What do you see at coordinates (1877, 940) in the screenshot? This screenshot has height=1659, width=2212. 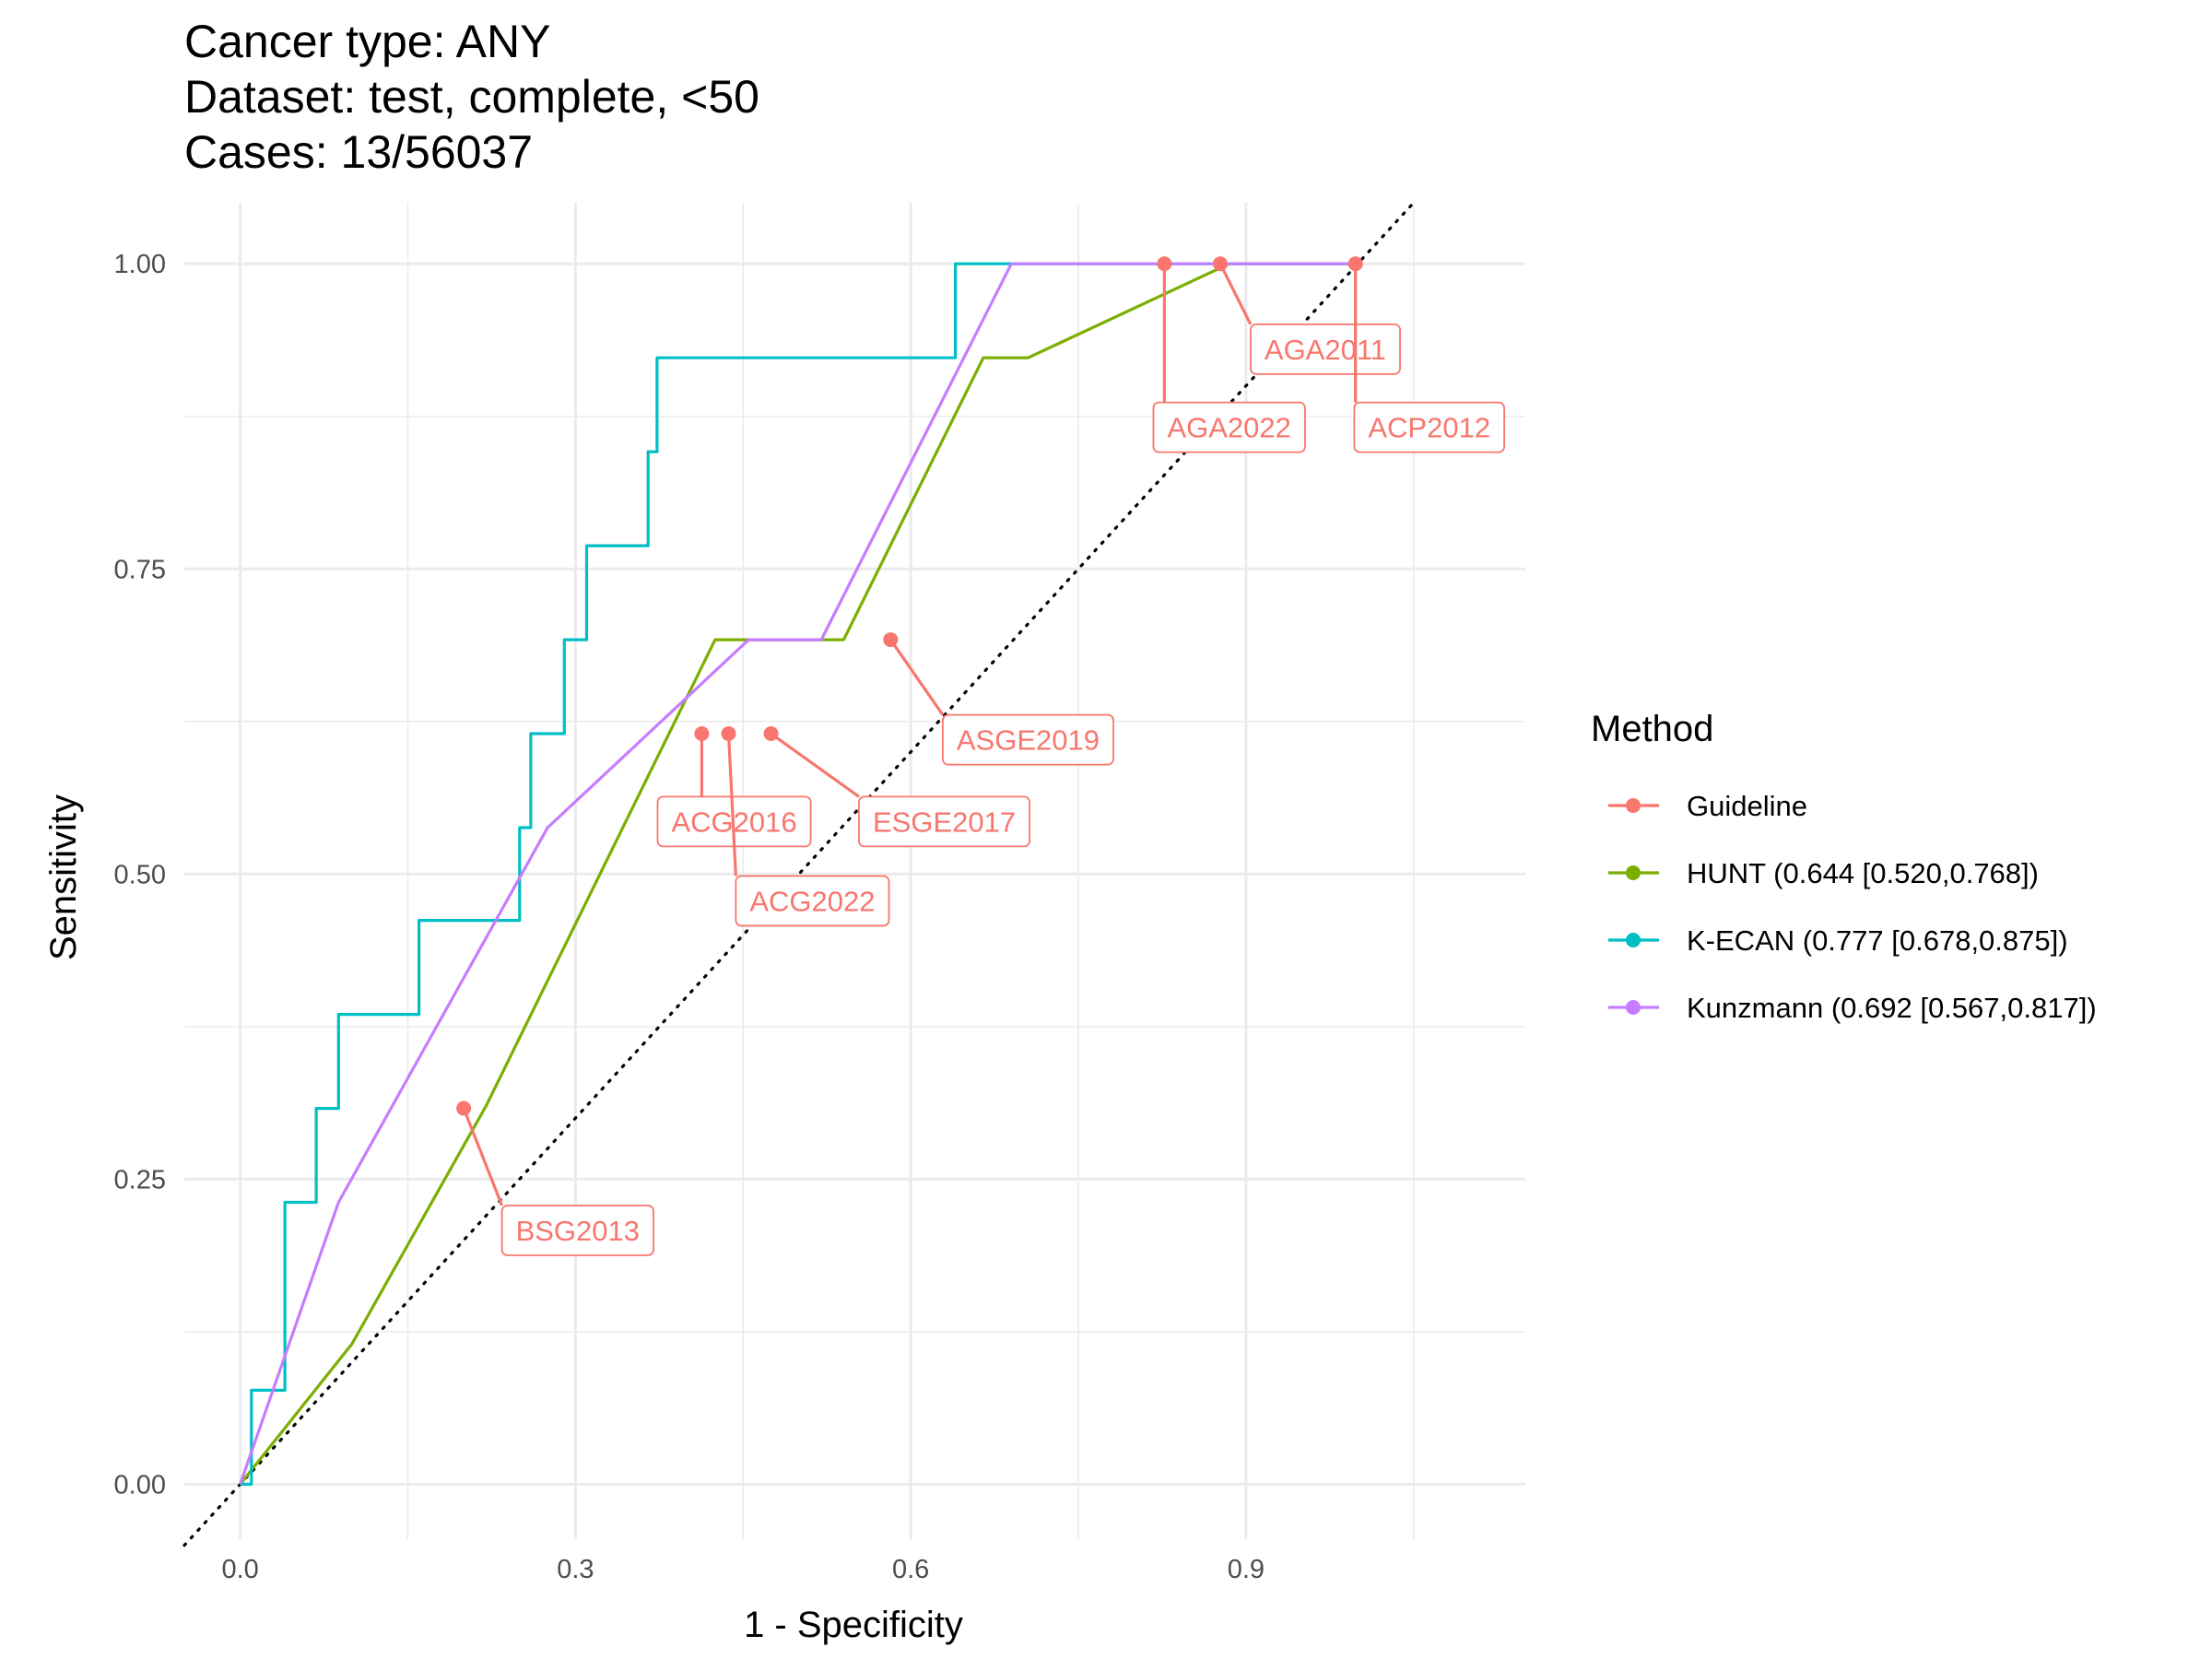 I see `legend-entry-label: K-ECAN (0.777 [0.678,0.875])` at bounding box center [1877, 940].